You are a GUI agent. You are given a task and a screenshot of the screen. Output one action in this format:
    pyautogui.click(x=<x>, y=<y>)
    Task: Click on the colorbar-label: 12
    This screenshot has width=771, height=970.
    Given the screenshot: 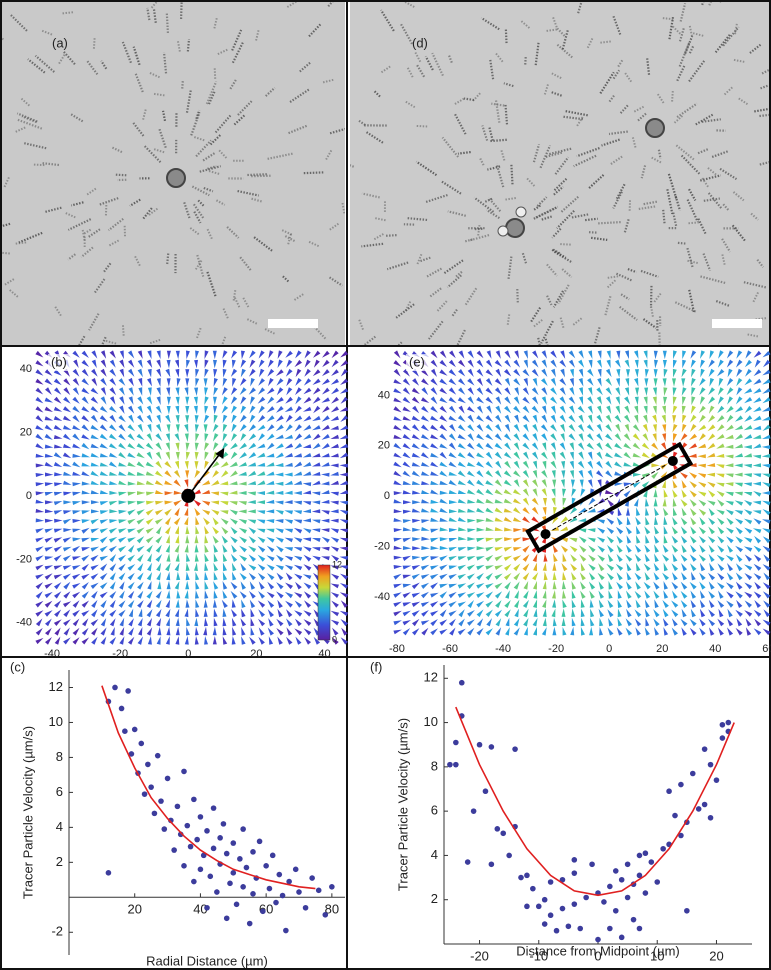 What is the action you would take?
    pyautogui.click(x=337, y=564)
    